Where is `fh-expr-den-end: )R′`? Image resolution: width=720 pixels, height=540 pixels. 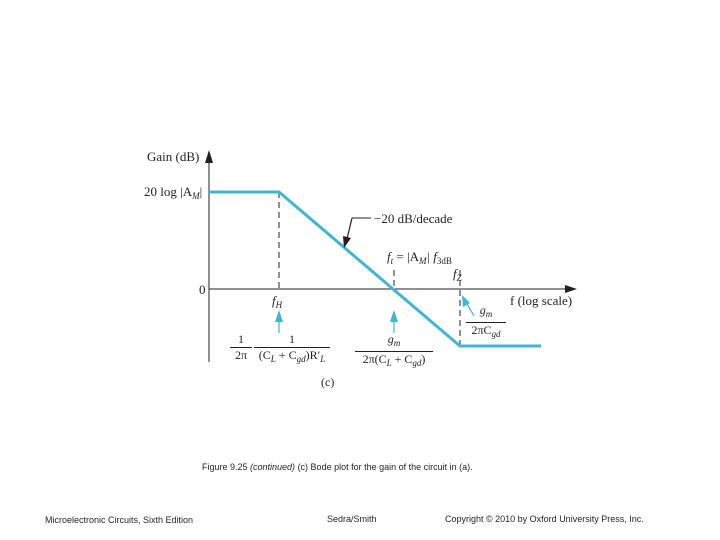 fh-expr-den-end: )R′ is located at coordinates (313, 355).